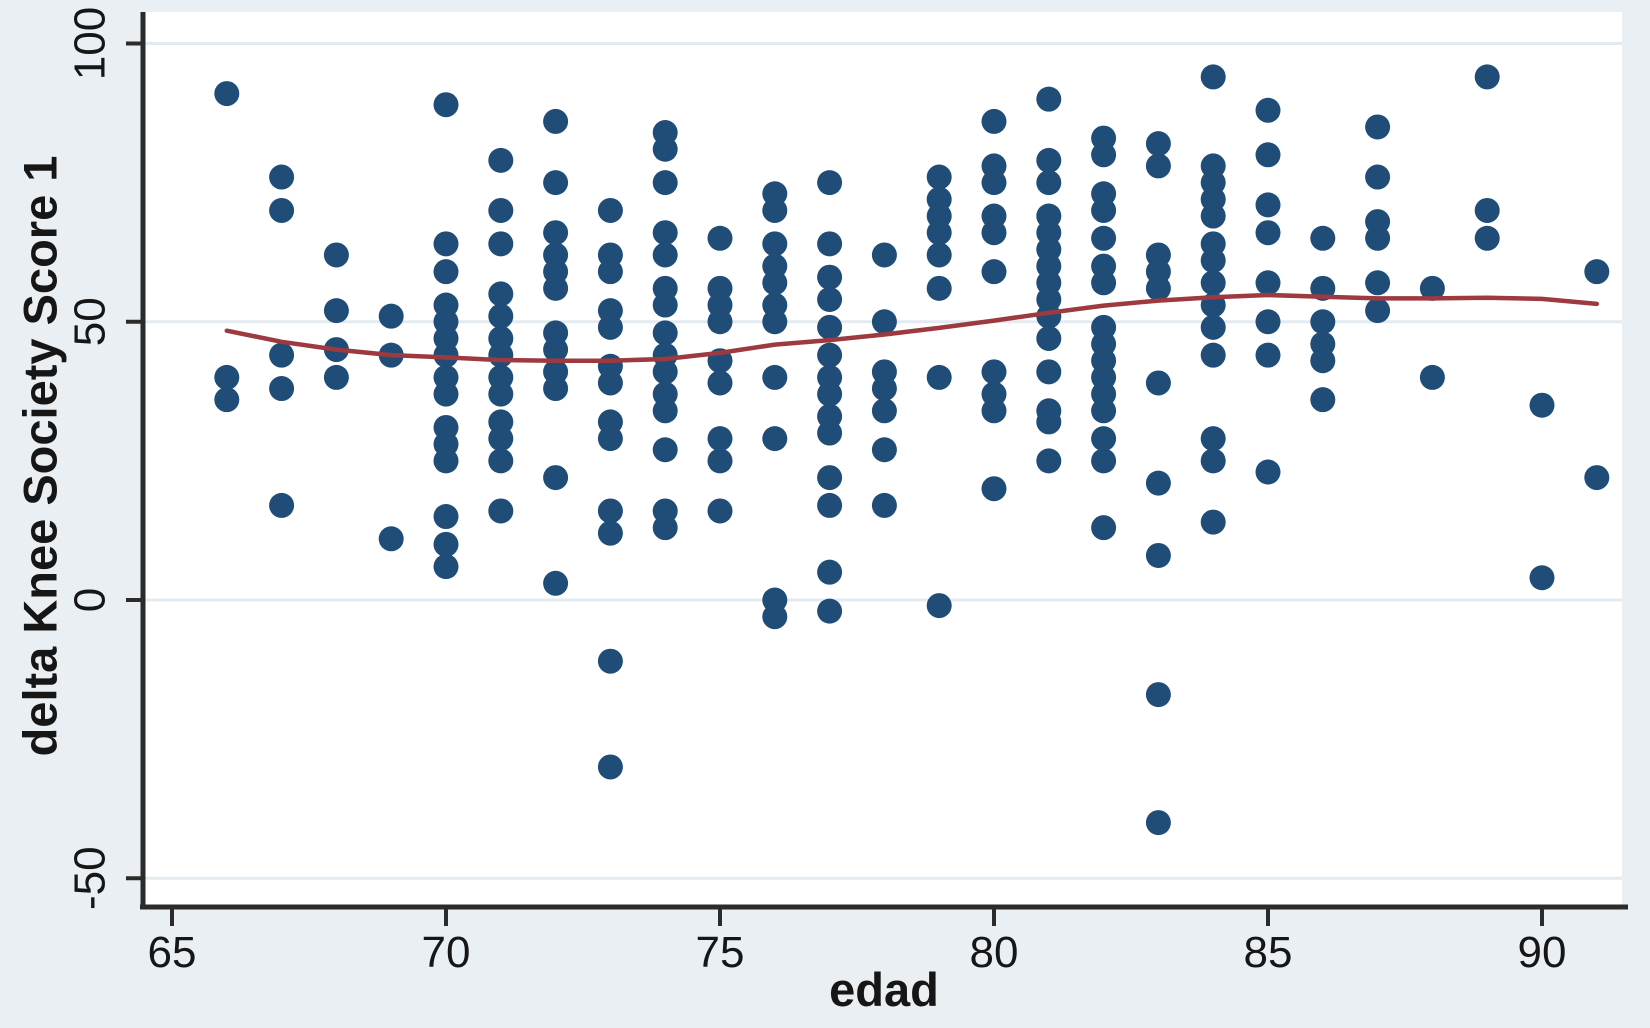 This screenshot has width=1650, height=1028. Describe the element at coordinates (1542, 952) in the screenshot. I see `x-tick-label: 90` at that location.